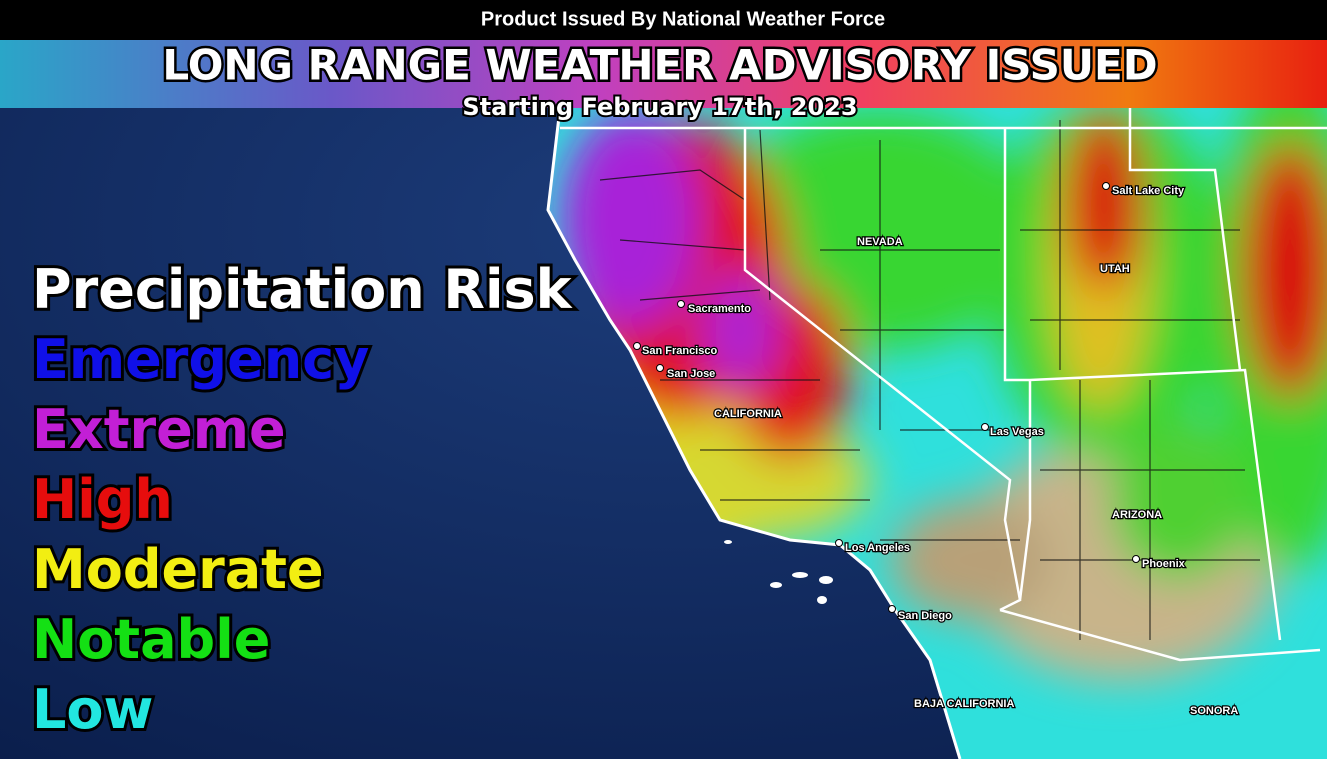 This screenshot has width=1327, height=759. I want to click on legend-item: Extreme, so click(159, 429).